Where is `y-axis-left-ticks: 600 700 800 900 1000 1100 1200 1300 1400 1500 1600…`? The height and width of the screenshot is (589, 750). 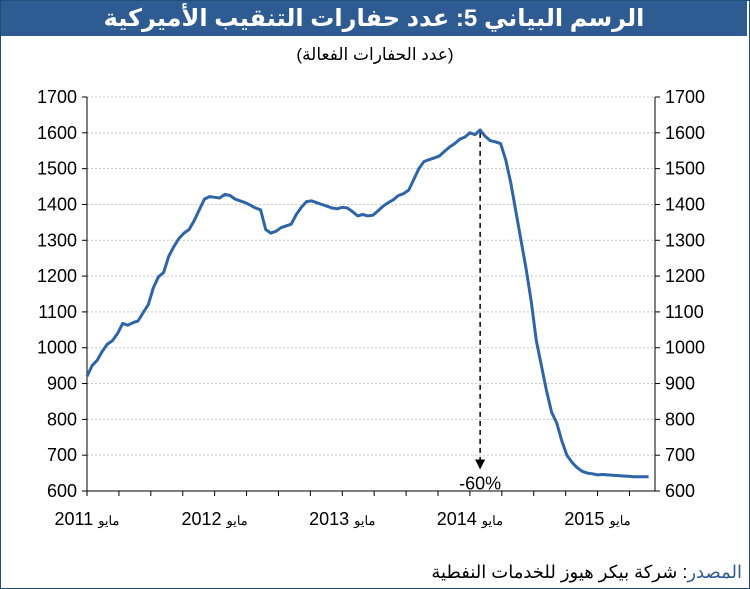 y-axis-left-ticks: 600 700 800 900 1000 1100 1200 1300 1400 1500 1600… is located at coordinates (57, 294).